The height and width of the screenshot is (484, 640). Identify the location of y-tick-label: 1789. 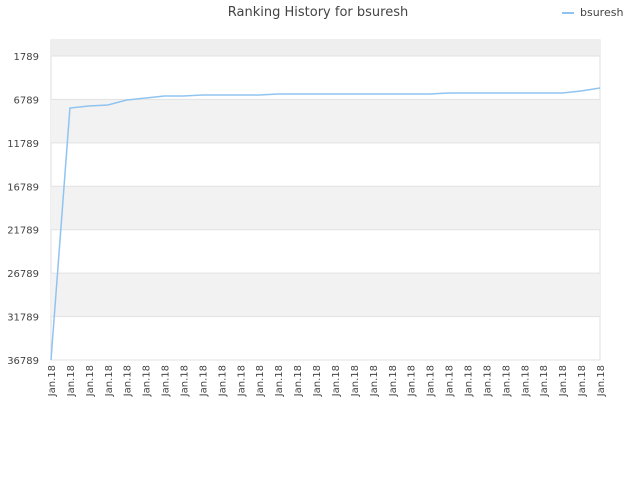
(26, 57).